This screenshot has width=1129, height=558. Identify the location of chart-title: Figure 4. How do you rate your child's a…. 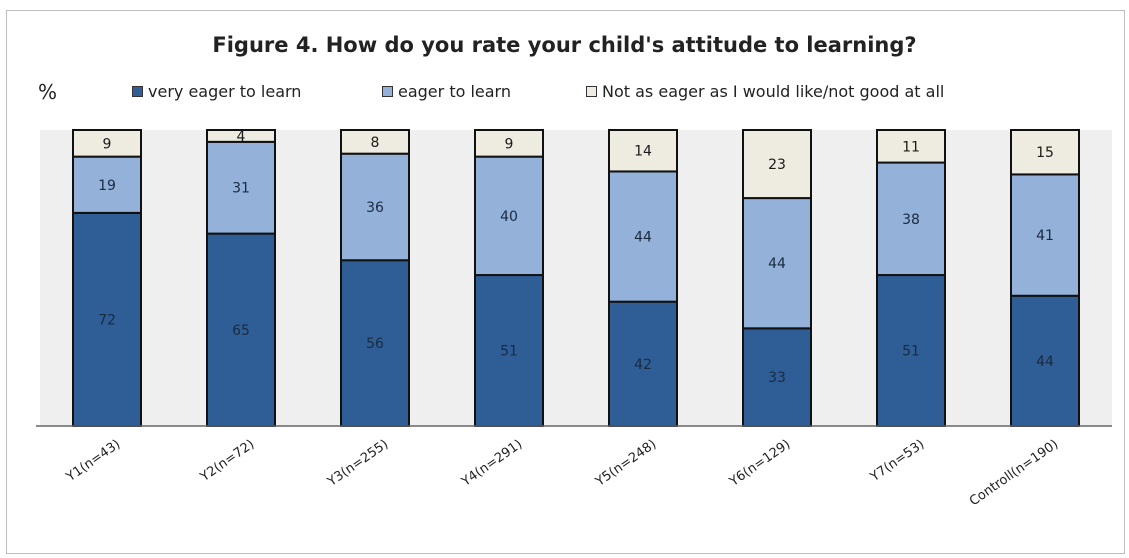
(564, 45).